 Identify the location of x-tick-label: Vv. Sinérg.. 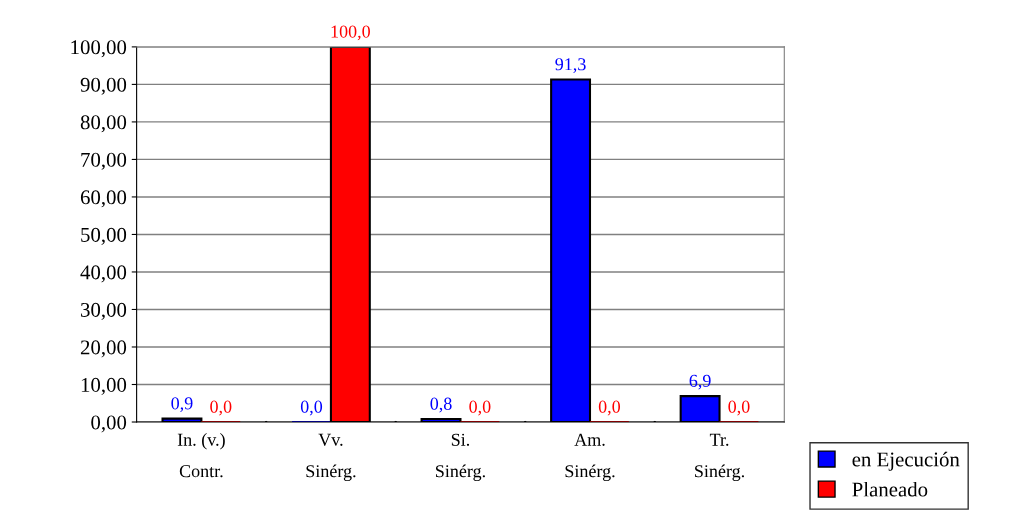
(331, 457).